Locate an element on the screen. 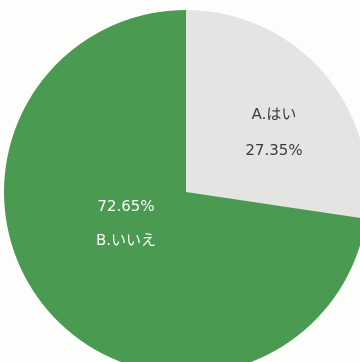  slice-a-category-label: A.はい is located at coordinates (274, 114).